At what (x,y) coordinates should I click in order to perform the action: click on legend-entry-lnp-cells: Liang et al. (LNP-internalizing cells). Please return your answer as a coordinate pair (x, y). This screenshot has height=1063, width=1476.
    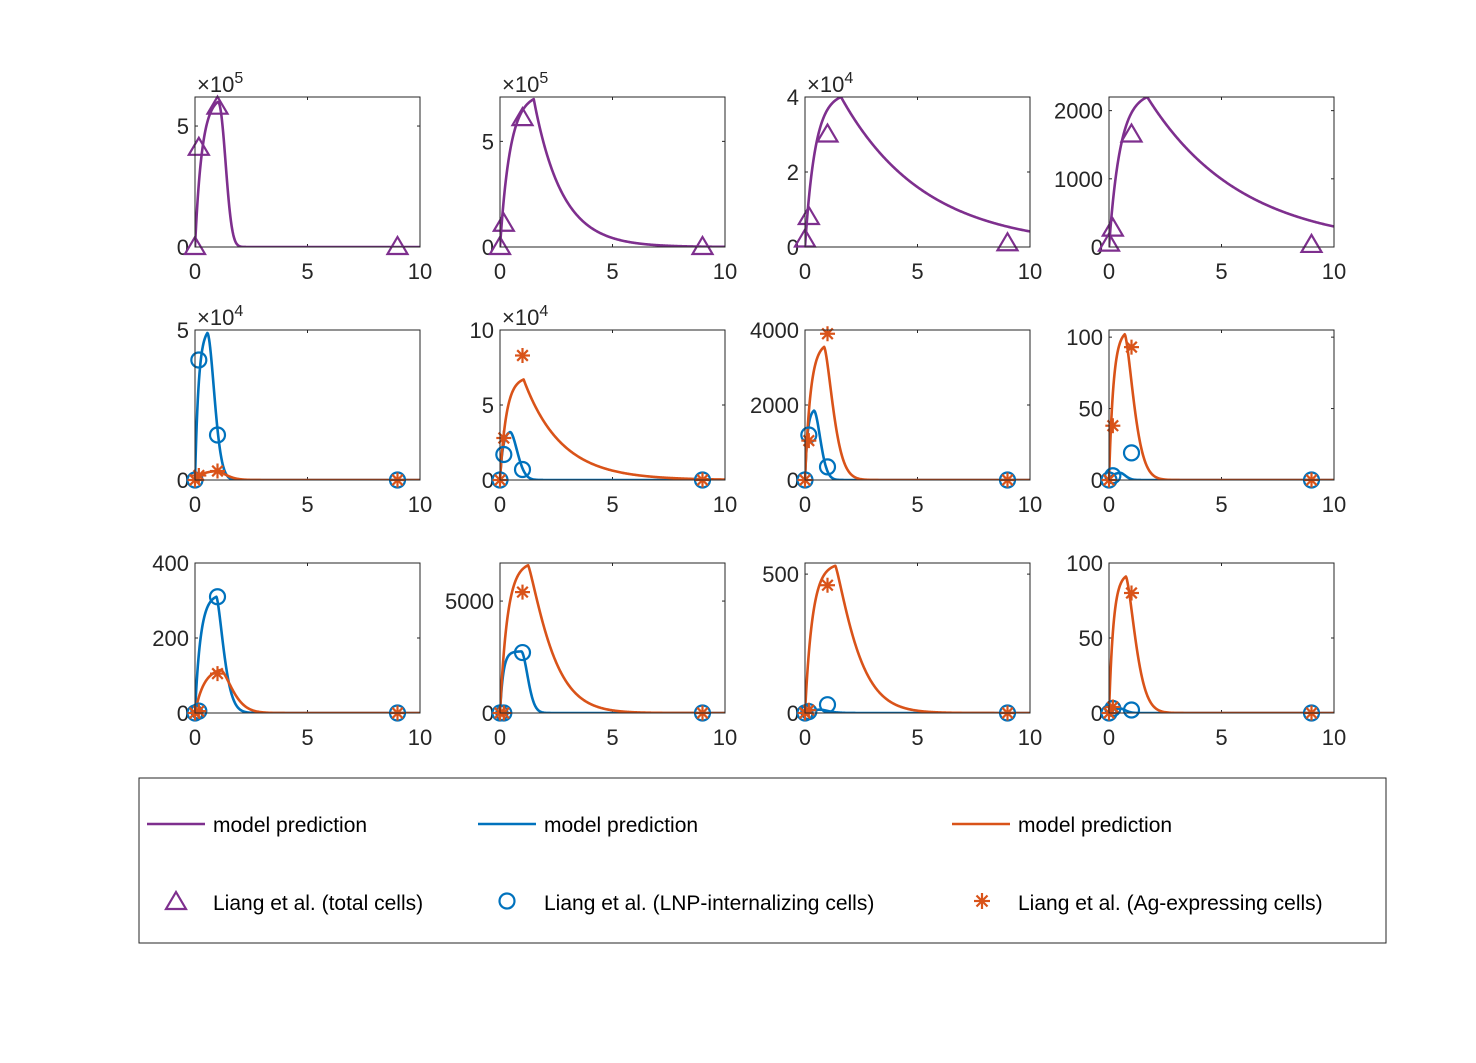
    Looking at the image, I should click on (686, 903).